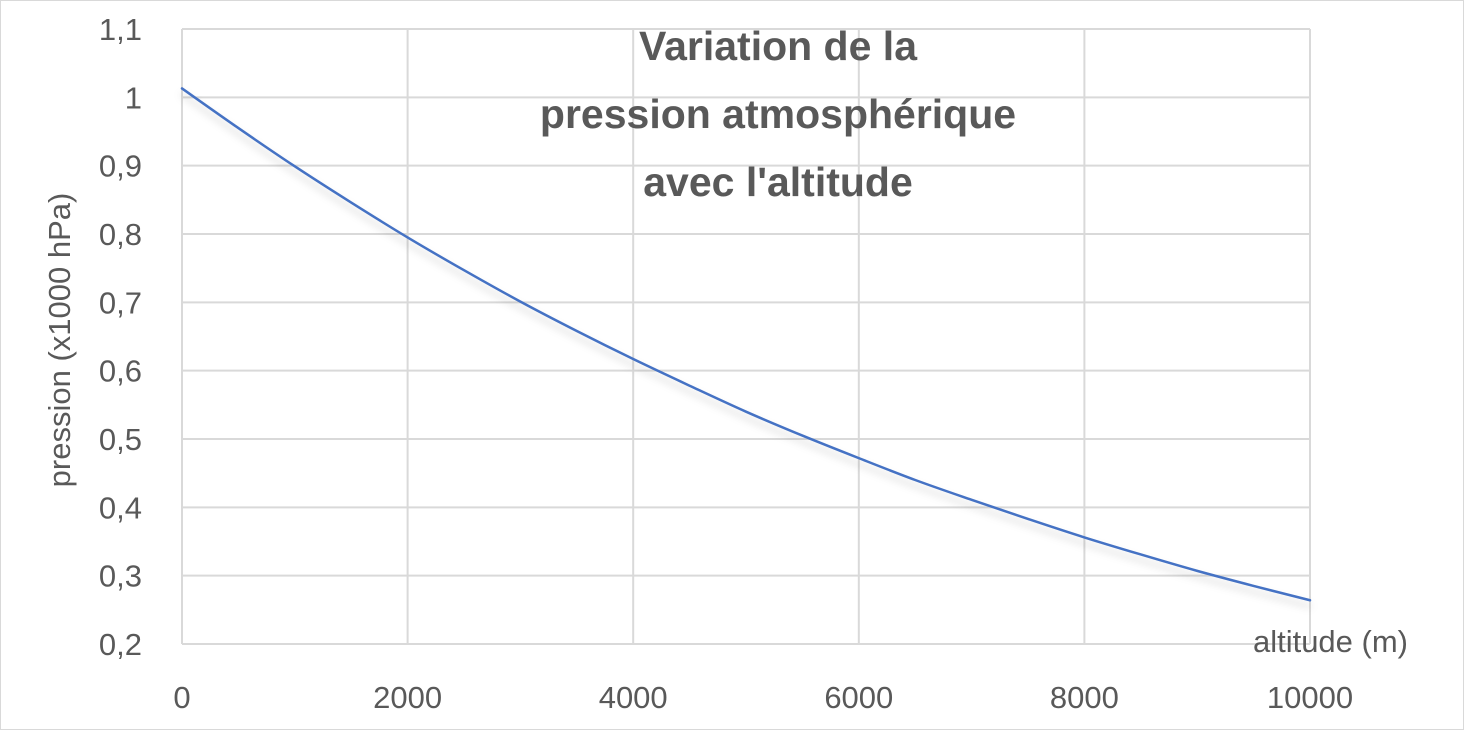 This screenshot has height=730, width=1464. I want to click on chart-title-line: pression atmosphérique, so click(778, 114).